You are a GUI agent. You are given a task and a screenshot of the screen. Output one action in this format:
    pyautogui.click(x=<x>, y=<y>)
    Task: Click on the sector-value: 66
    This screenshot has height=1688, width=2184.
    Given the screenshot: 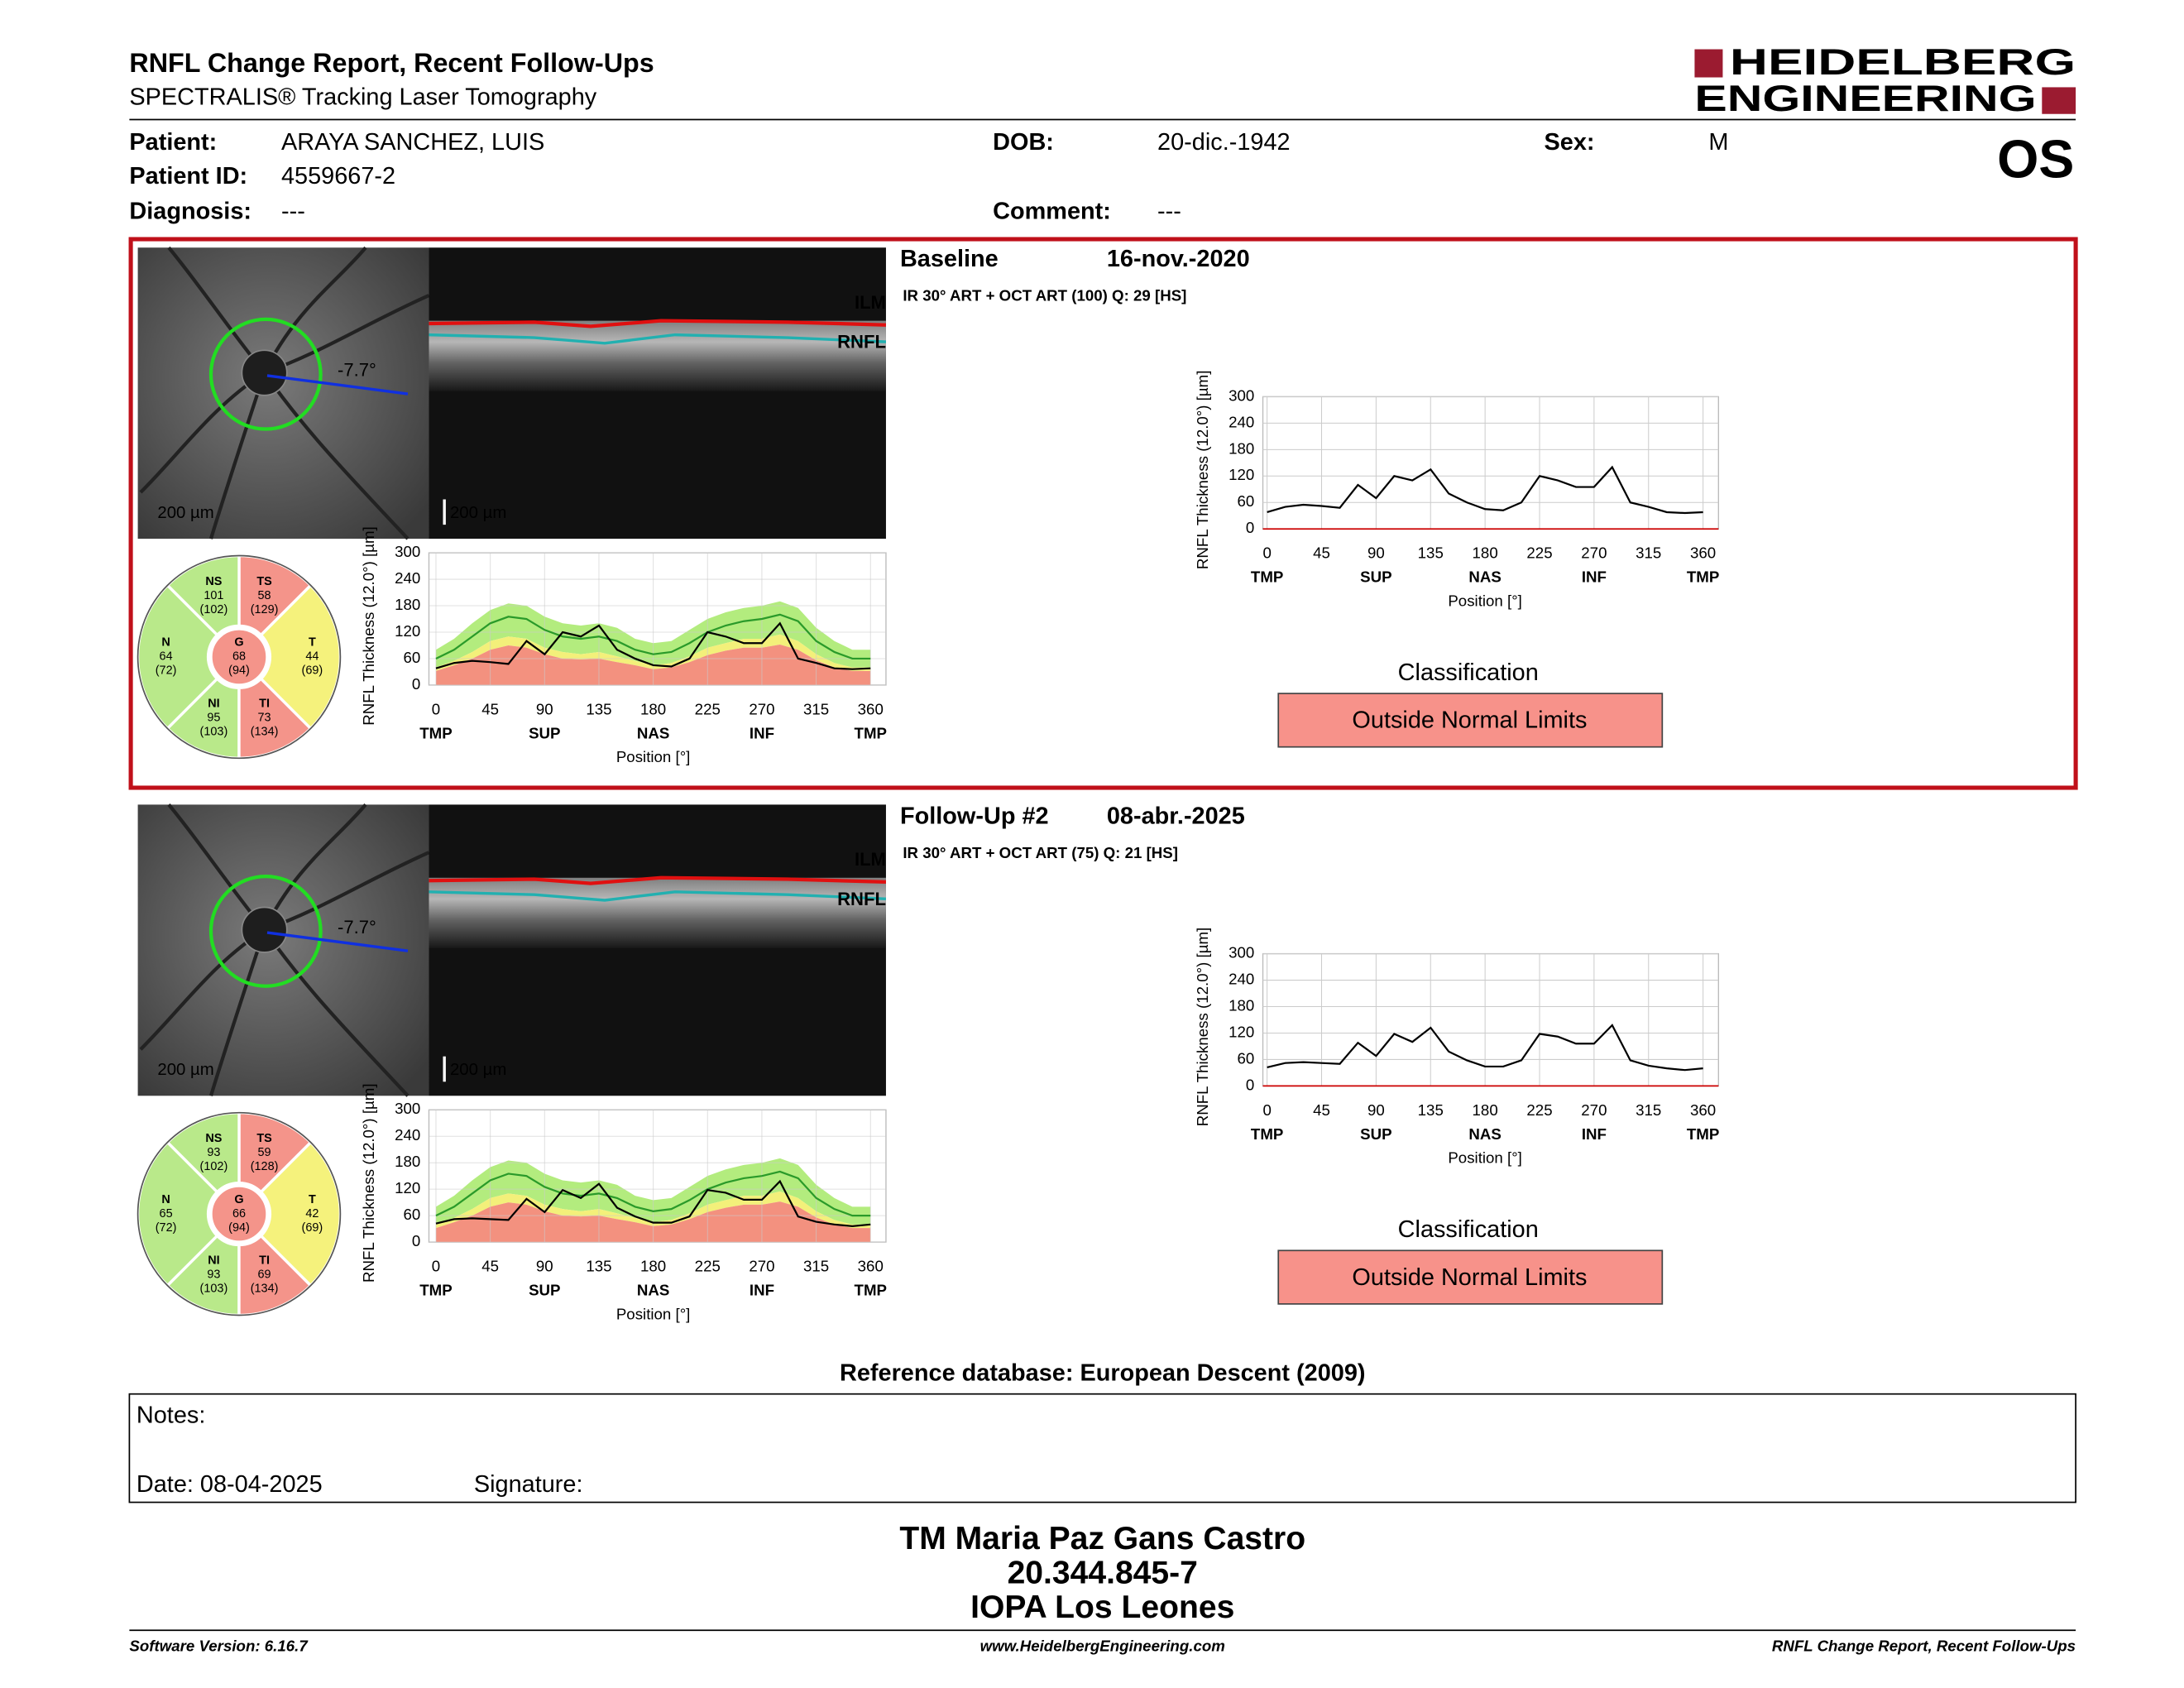 What is the action you would take?
    pyautogui.click(x=239, y=1213)
    